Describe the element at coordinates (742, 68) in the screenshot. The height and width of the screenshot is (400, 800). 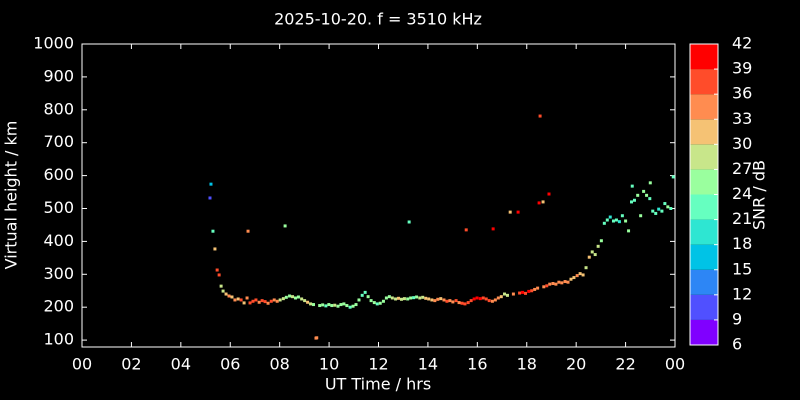
I see `colorbar-tick-label: 39` at that location.